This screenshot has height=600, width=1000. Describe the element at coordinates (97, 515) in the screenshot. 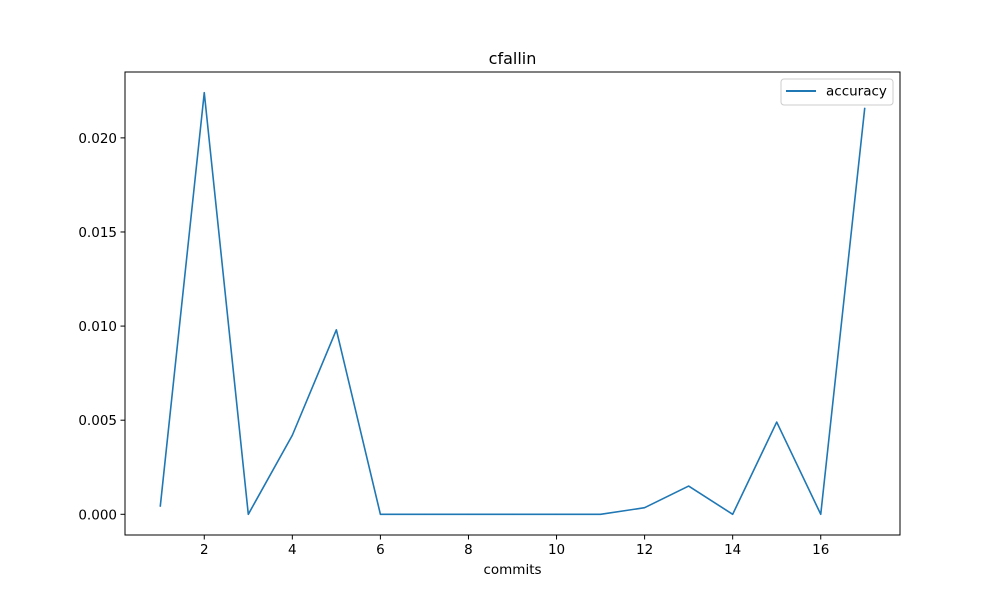

I see `y-tick-label: 0.000` at that location.